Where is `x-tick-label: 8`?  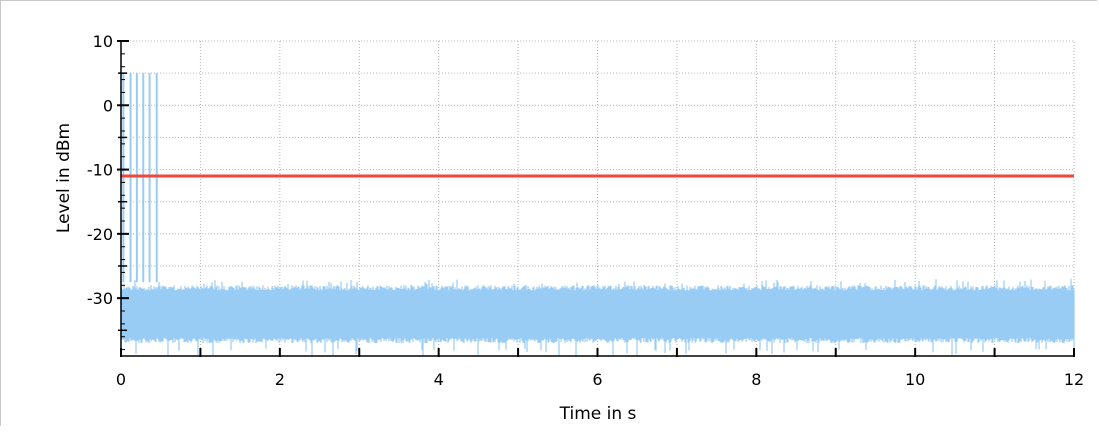 x-tick-label: 8 is located at coordinates (756, 379).